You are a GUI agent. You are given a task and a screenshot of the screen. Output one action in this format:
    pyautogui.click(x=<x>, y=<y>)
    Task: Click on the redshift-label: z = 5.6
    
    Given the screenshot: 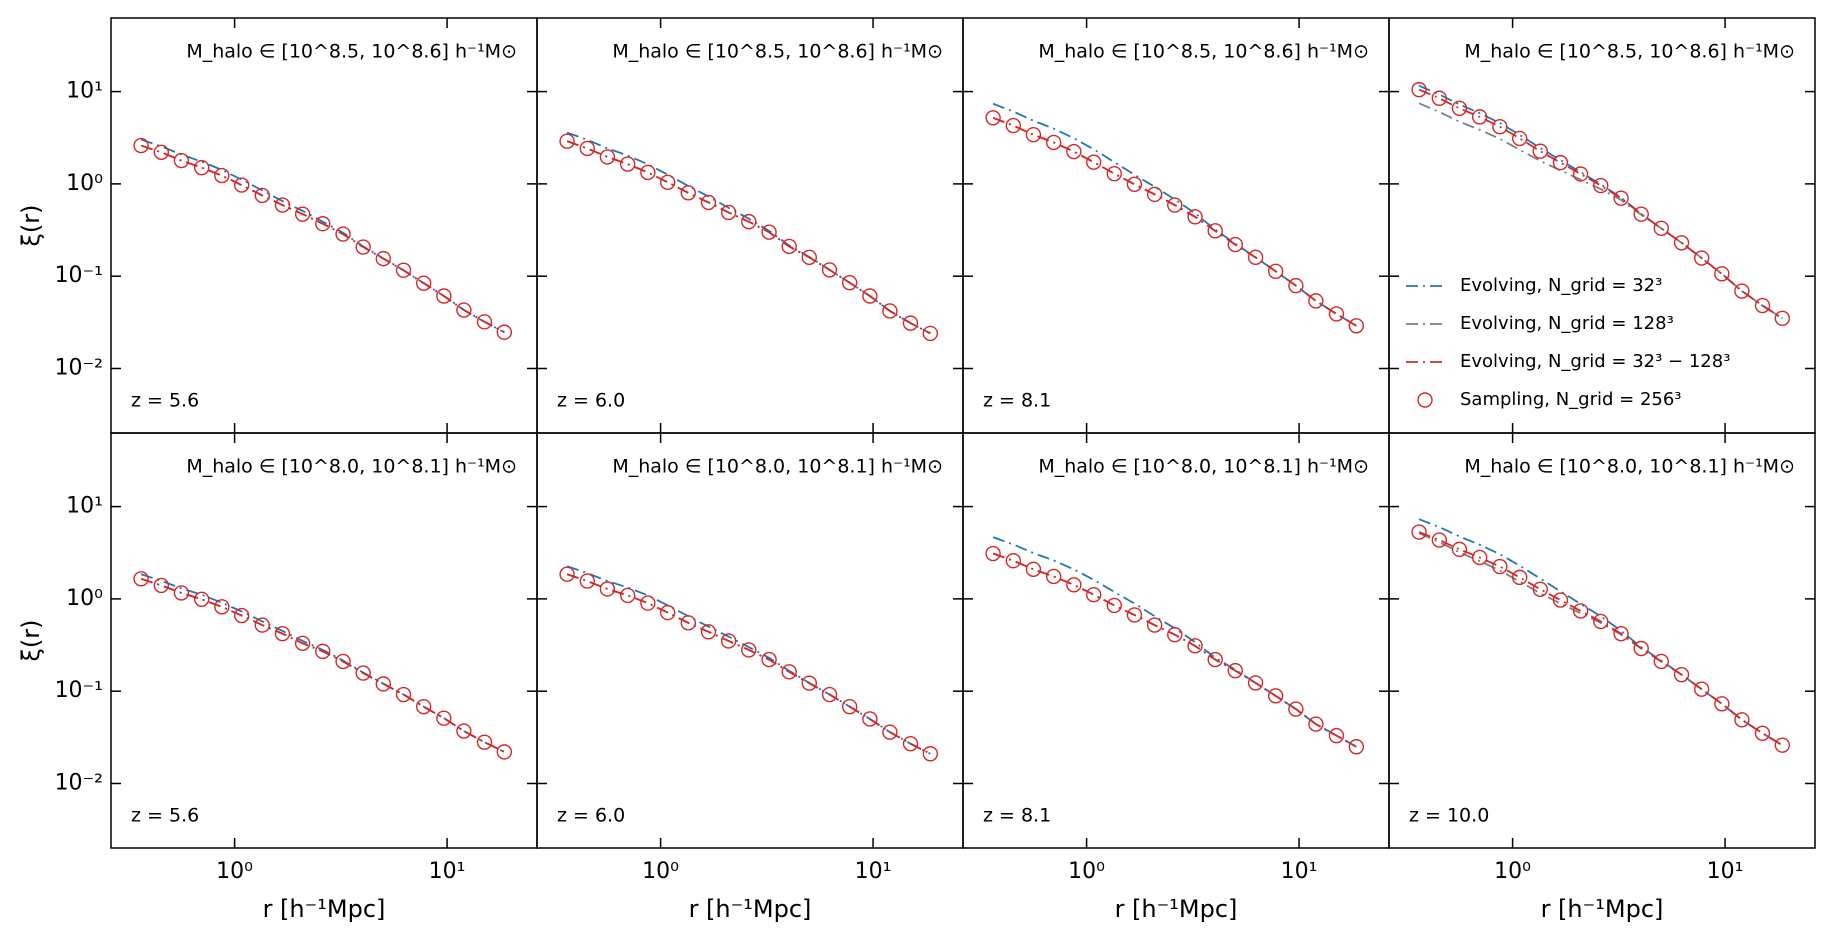 What is the action you would take?
    pyautogui.click(x=165, y=816)
    